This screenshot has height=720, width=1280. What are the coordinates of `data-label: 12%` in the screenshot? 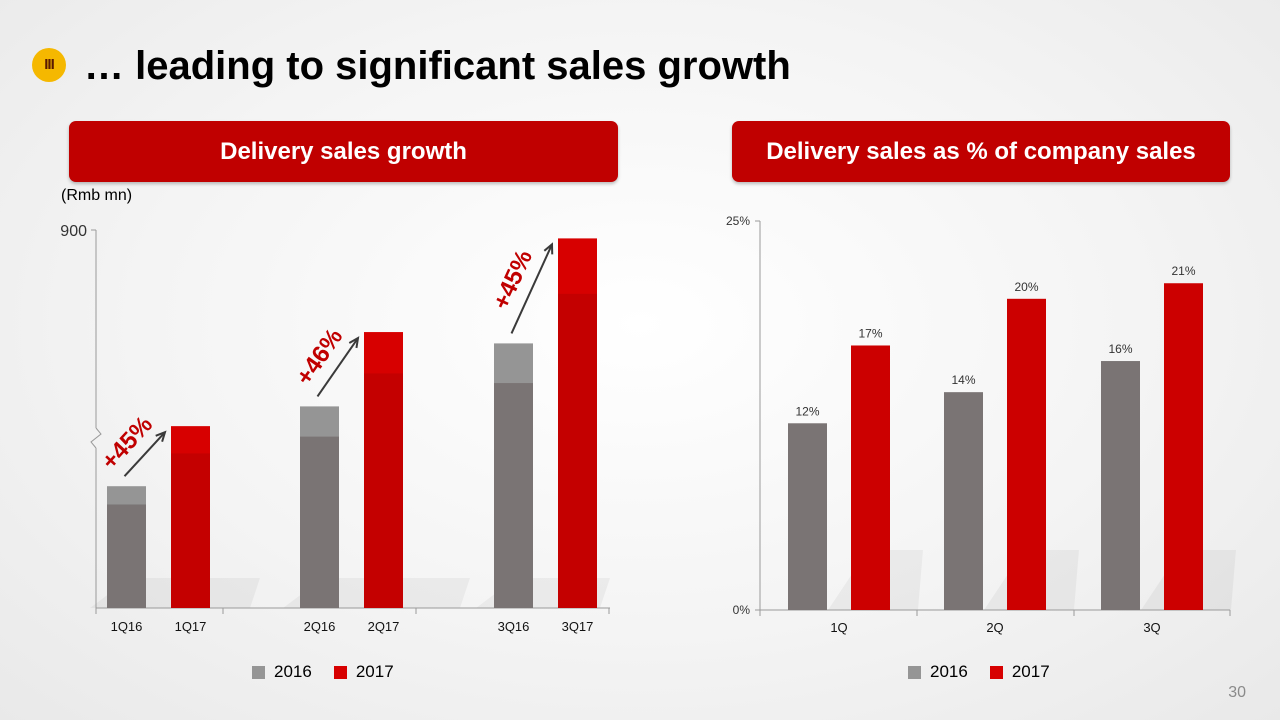 It's located at (807, 411).